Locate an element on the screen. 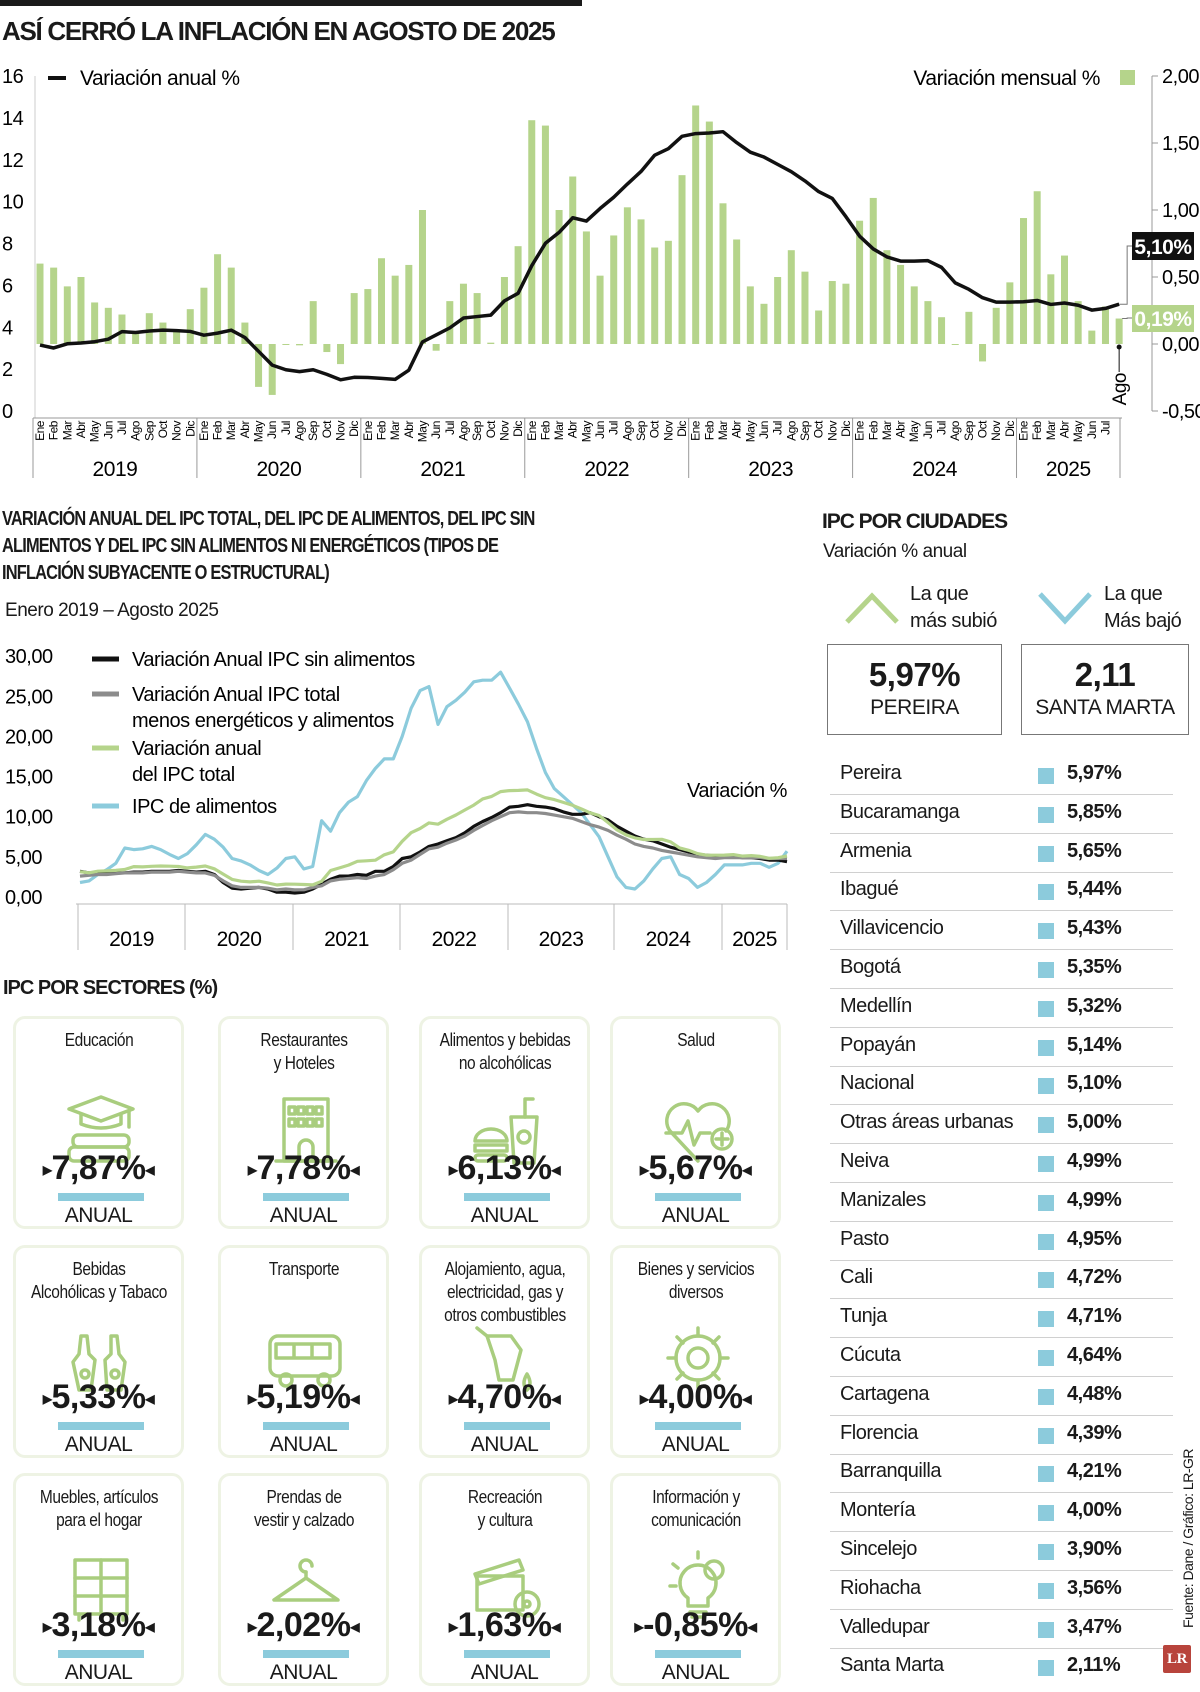  top-rule is located at coordinates (291, 3).